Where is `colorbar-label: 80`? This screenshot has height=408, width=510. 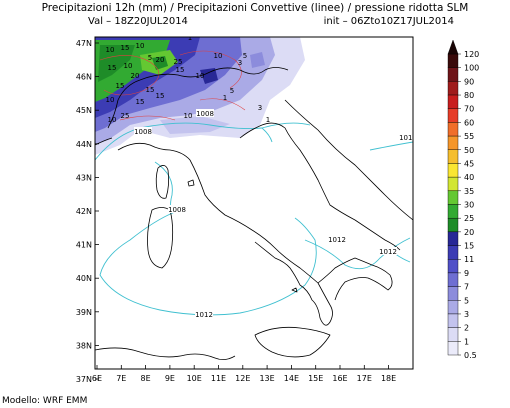 colorbar-label: 80 is located at coordinates (469, 95).